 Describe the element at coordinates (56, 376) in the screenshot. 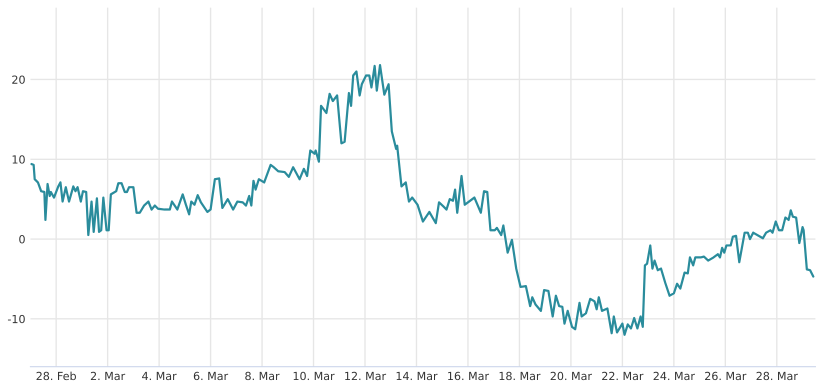

I see `x-tick-label: 28. Feb` at that location.